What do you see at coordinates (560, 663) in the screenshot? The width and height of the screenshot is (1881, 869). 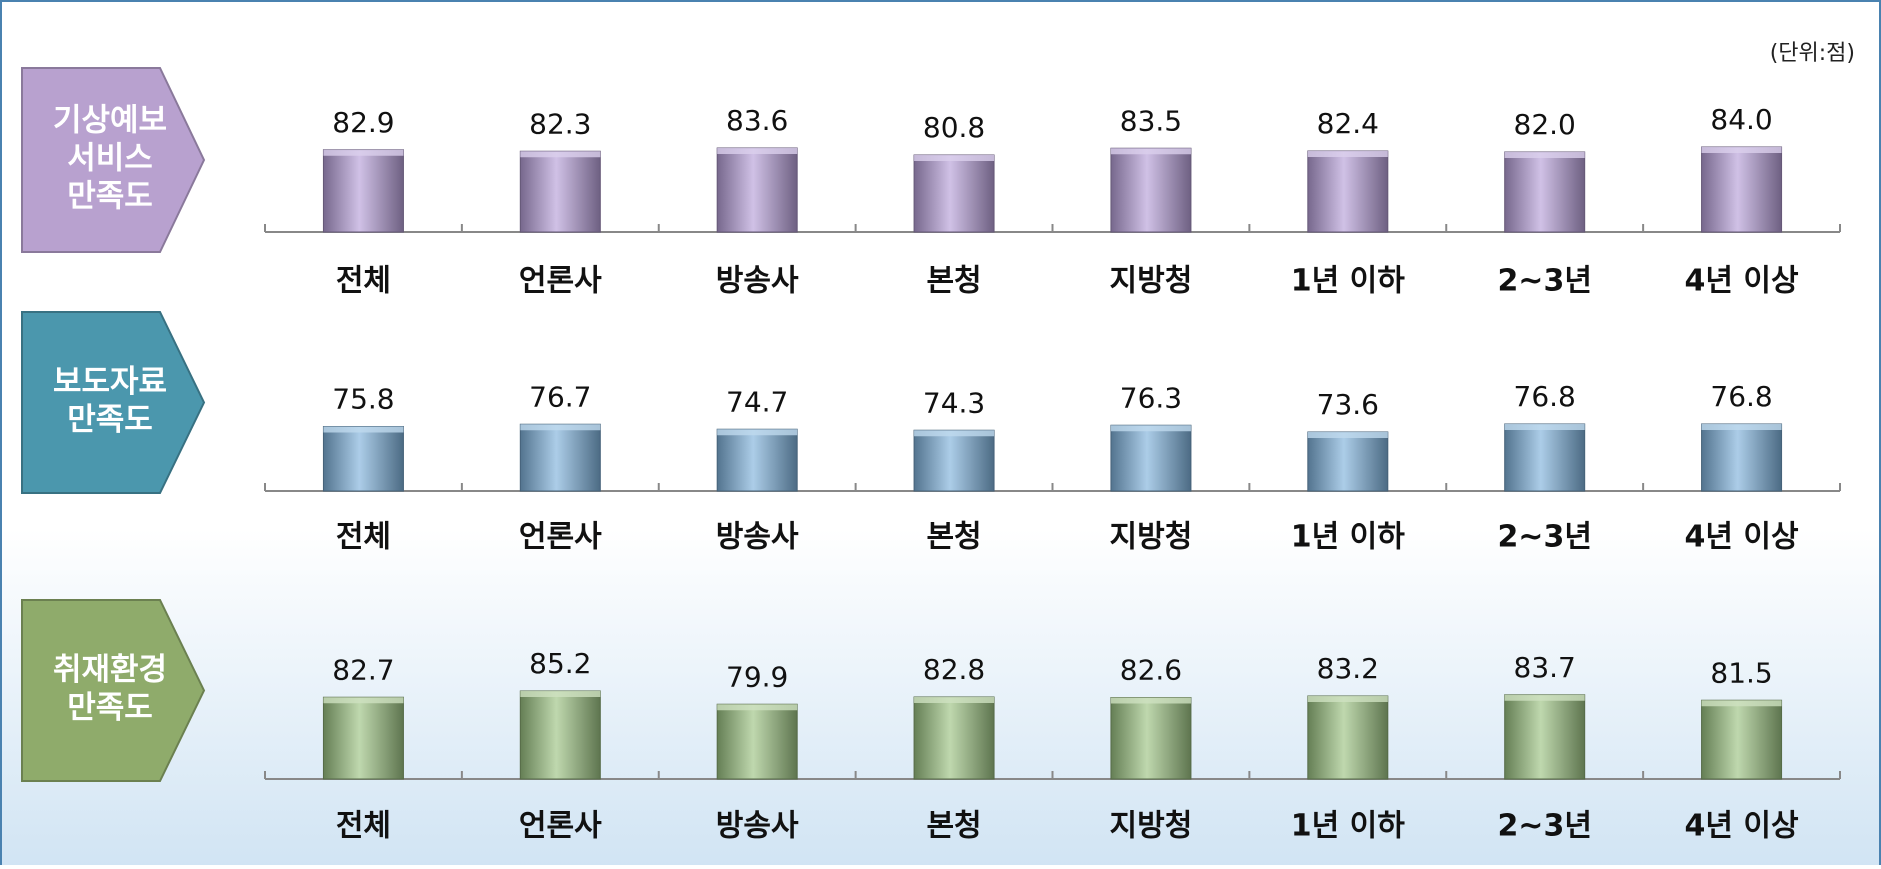 I see `value-label: 85.2` at bounding box center [560, 663].